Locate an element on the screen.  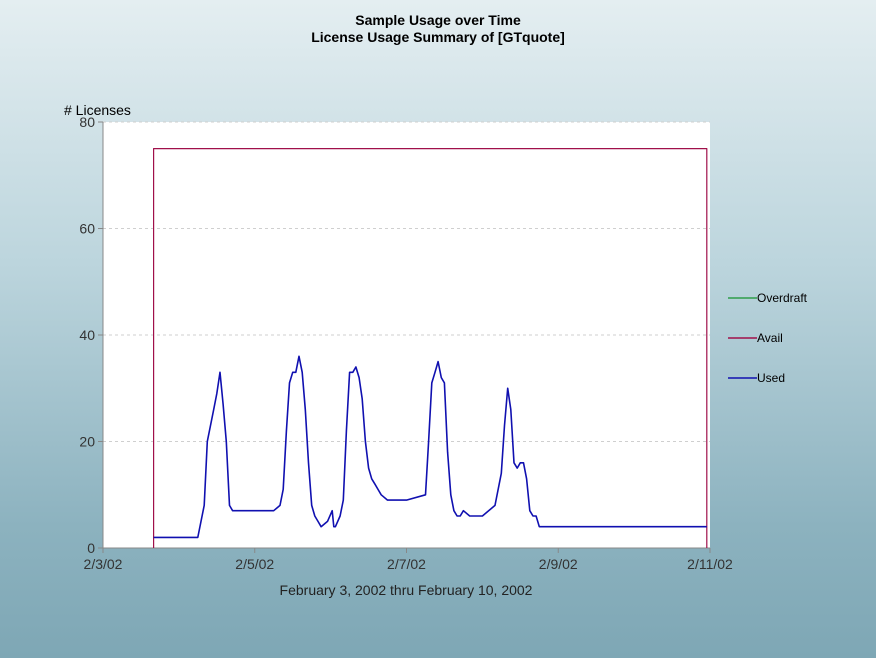
x-tick-label: 2/9/02 is located at coordinates (558, 564).